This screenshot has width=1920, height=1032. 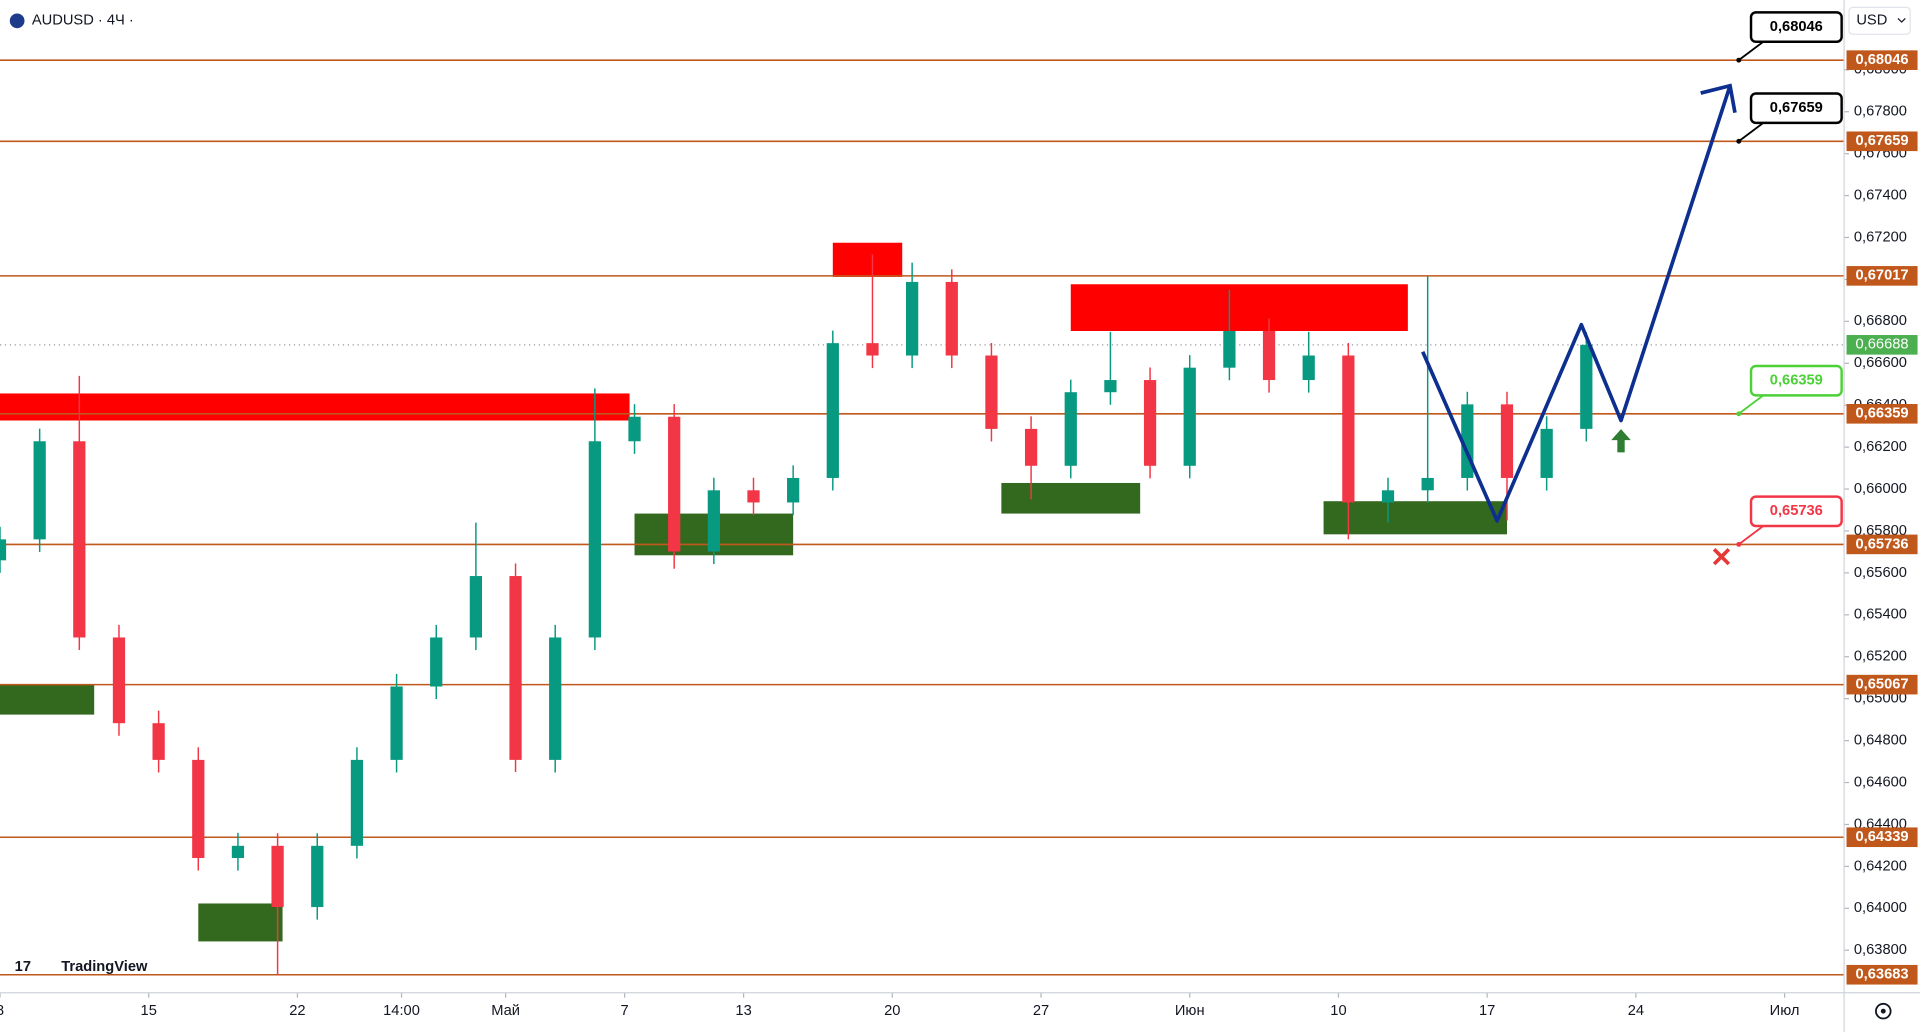 I want to click on level-label: 0,65736, so click(x=1882, y=544).